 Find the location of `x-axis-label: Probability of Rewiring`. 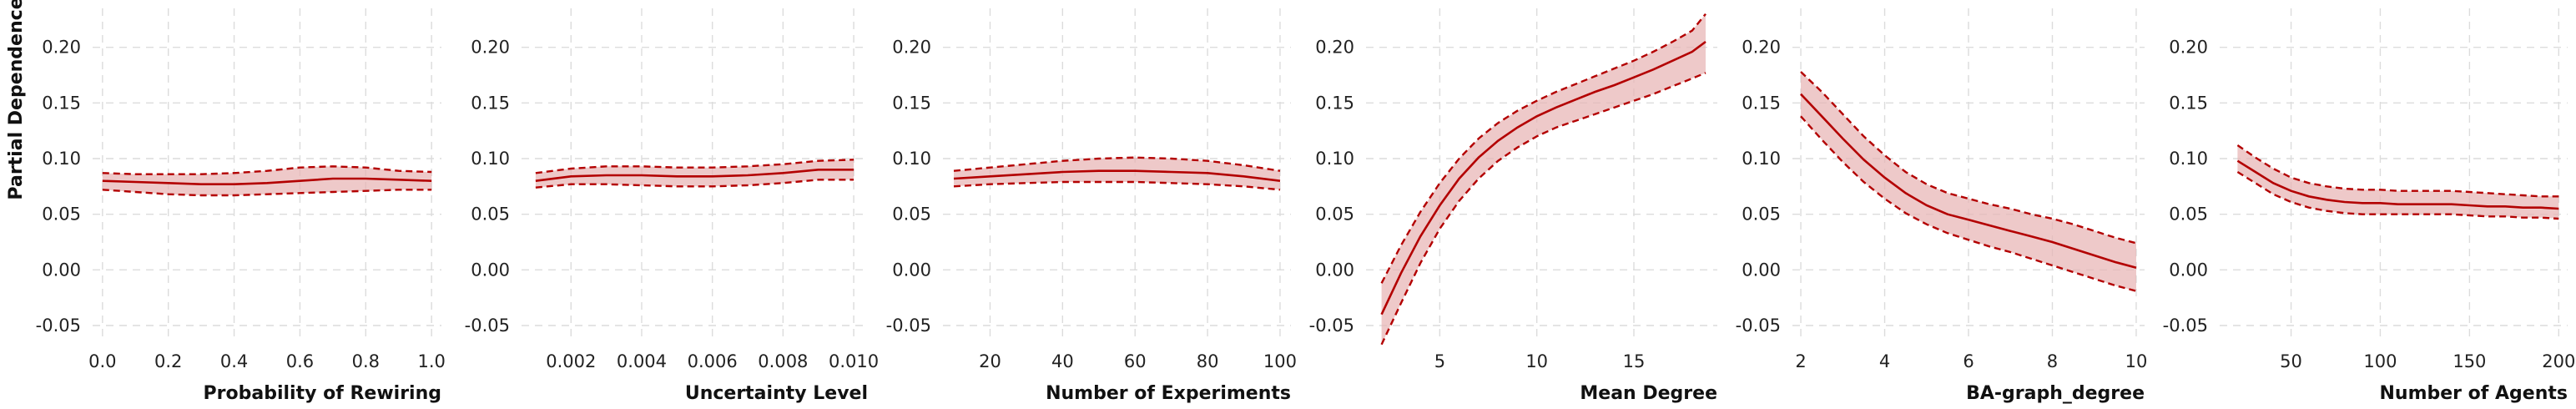

x-axis-label: Probability of Rewiring is located at coordinates (322, 393).